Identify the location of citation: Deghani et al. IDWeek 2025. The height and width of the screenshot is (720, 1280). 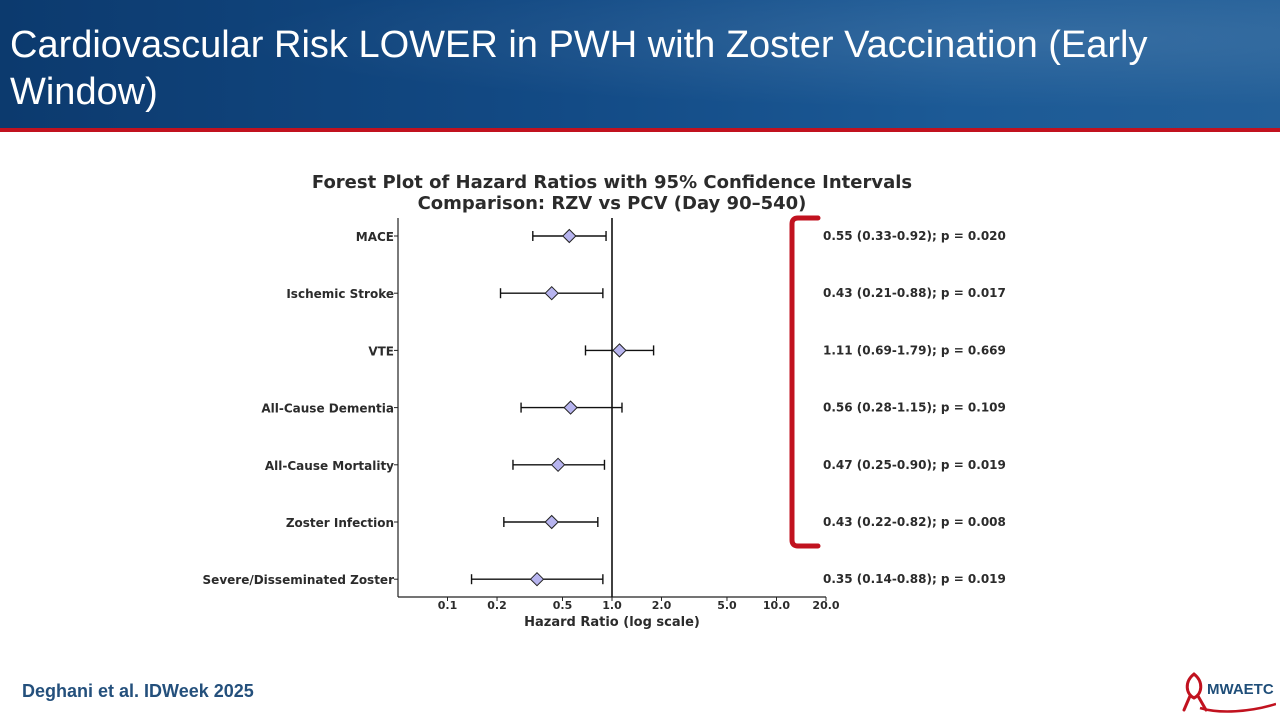
(138, 691).